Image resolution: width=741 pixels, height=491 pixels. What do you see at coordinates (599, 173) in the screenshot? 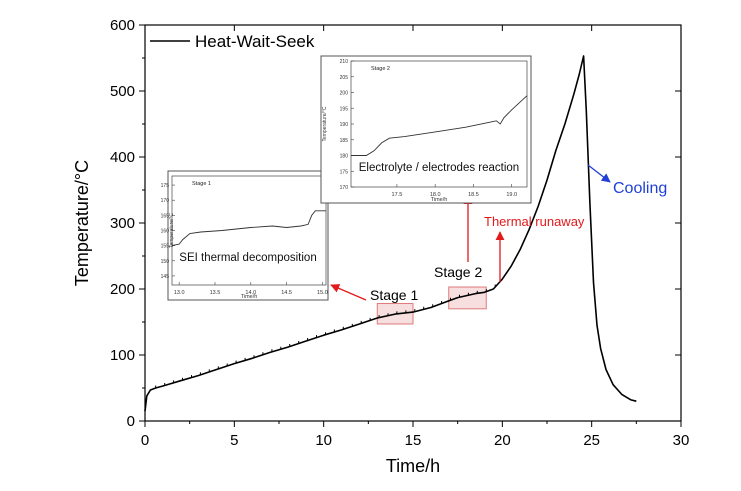
I see `arrow-cooling` at bounding box center [599, 173].